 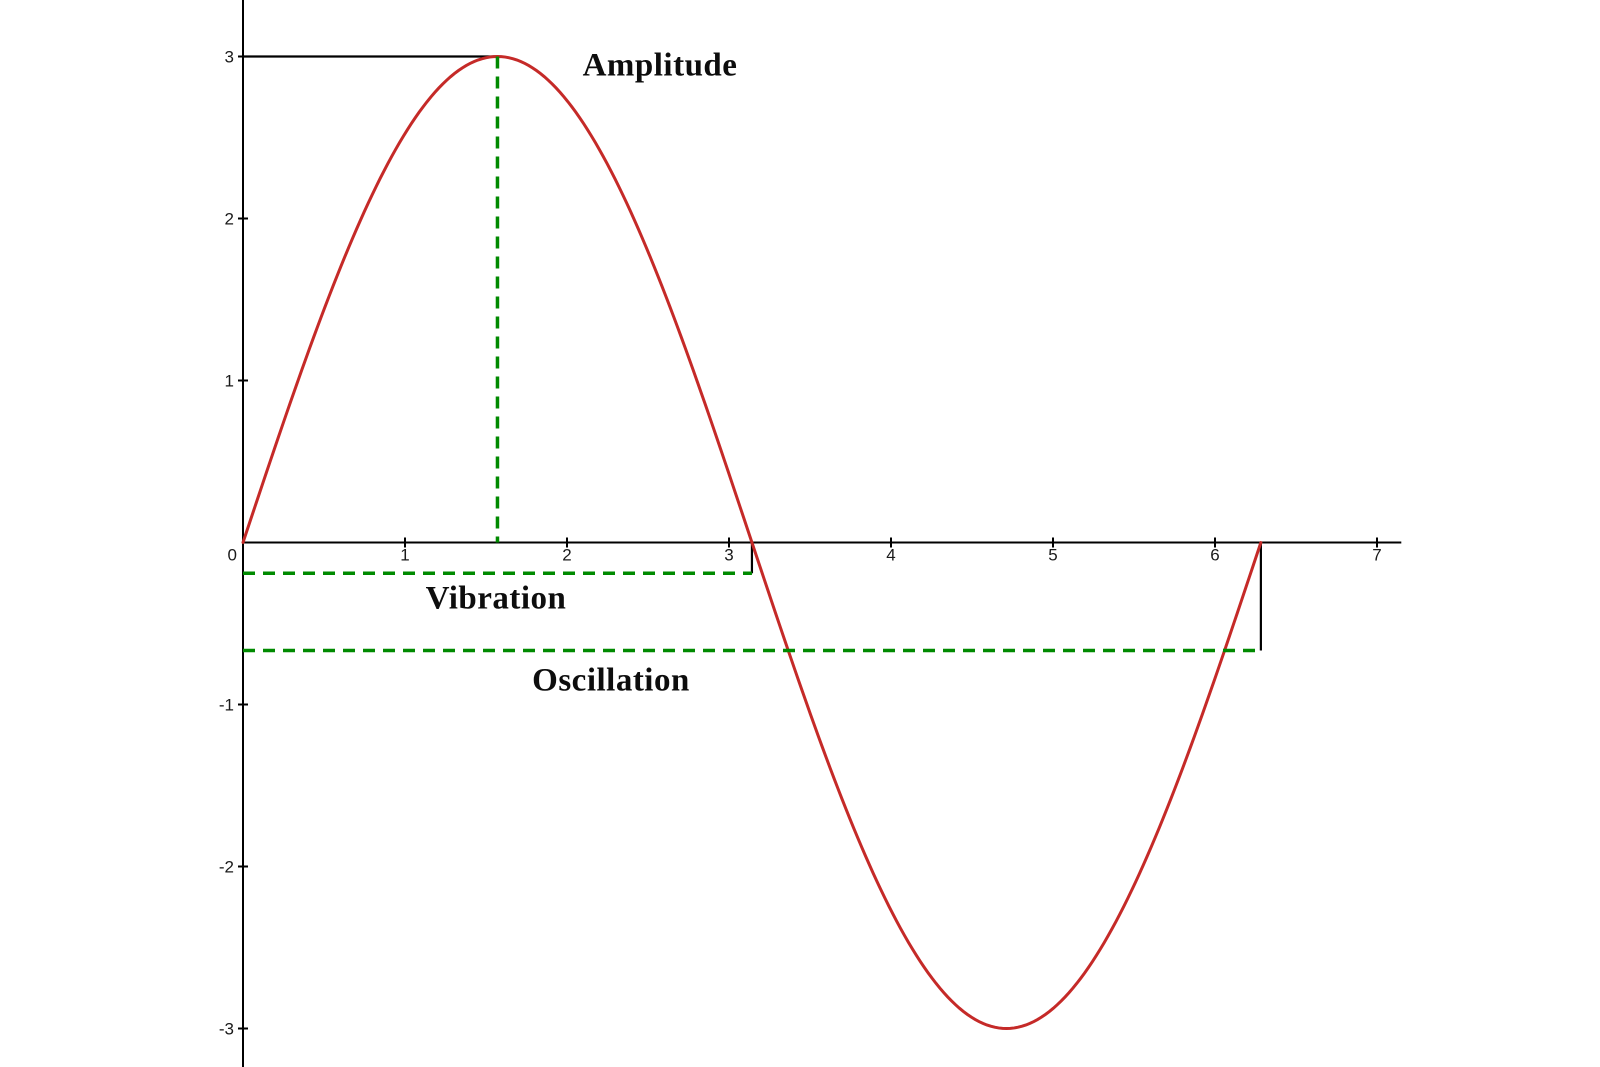 I want to click on x-tick-label: 7, so click(x=1376, y=555).